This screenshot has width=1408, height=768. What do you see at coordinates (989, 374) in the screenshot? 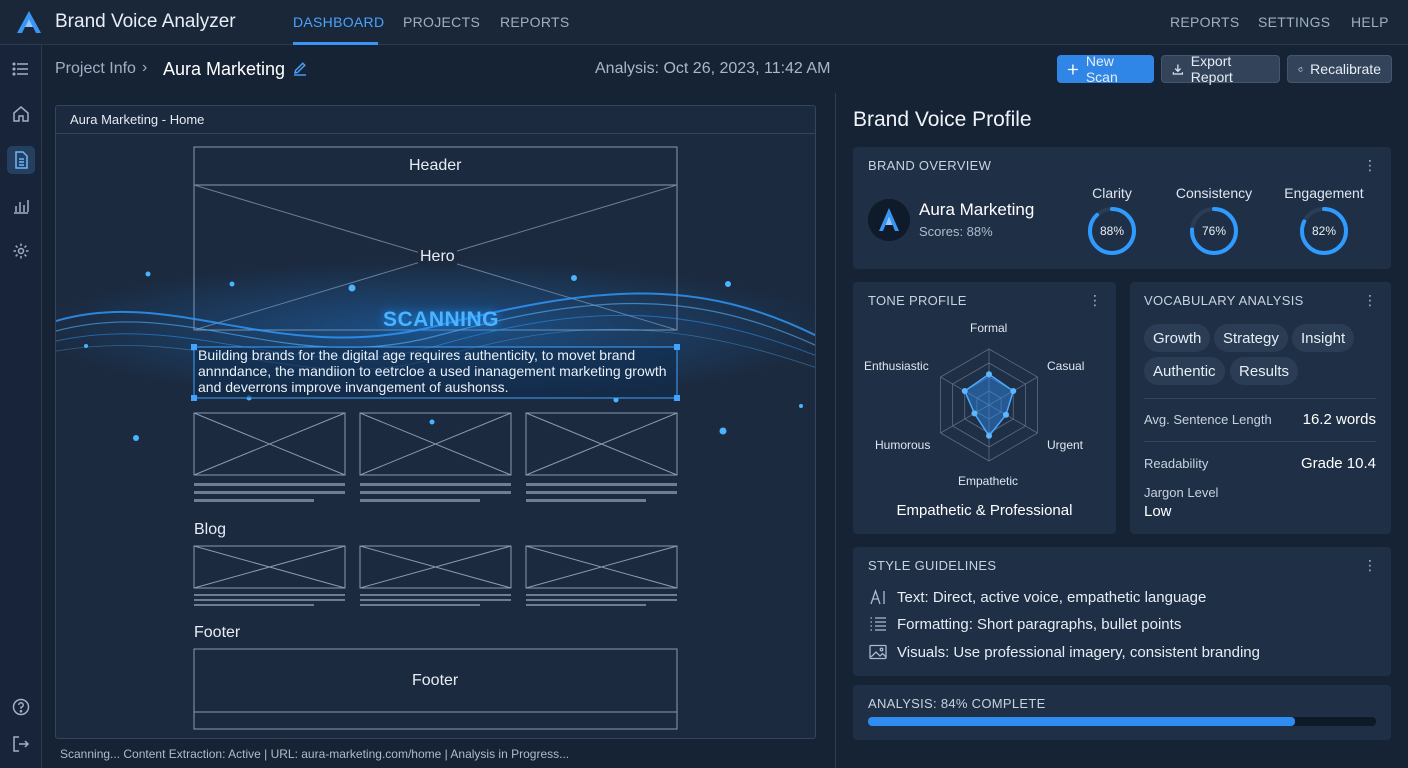
I see `radar-point-formal` at bounding box center [989, 374].